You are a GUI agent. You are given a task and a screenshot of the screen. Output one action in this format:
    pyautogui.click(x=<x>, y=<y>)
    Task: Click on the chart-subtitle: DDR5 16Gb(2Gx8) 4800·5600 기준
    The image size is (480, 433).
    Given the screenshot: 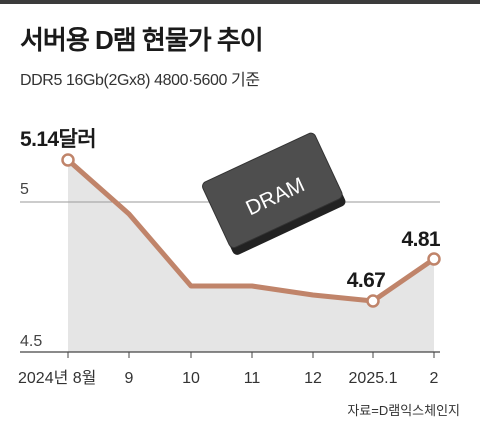 What is the action you would take?
    pyautogui.click(x=140, y=80)
    